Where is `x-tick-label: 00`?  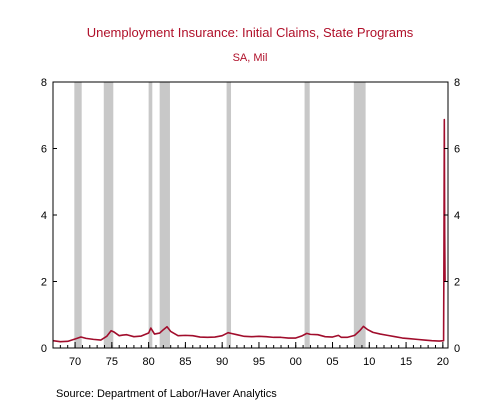
x-tick-label: 00 is located at coordinates (296, 362).